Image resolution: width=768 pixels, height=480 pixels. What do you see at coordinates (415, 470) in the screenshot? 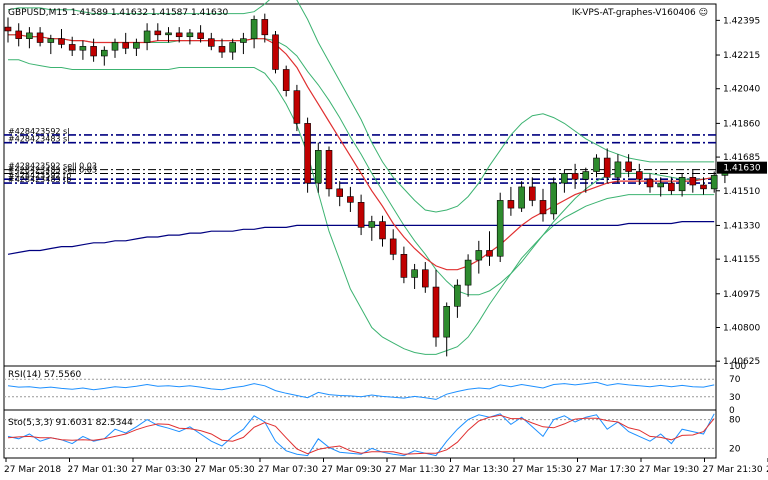
I see `time-tick-label: 27 Mar 11:30` at bounding box center [415, 470].